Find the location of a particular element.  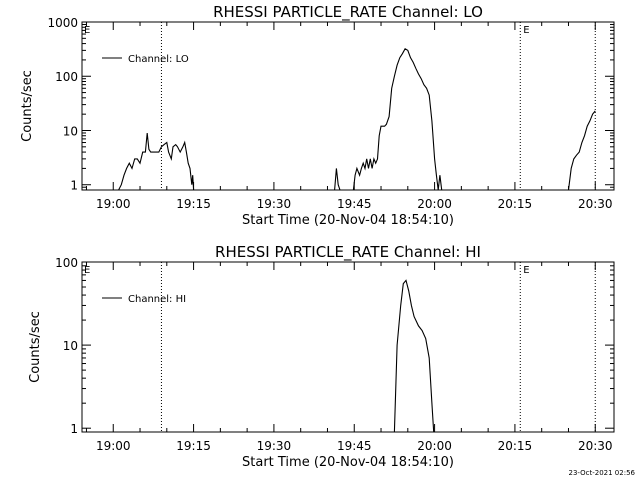

y-tick-label: 1000 is located at coordinates (62, 23).